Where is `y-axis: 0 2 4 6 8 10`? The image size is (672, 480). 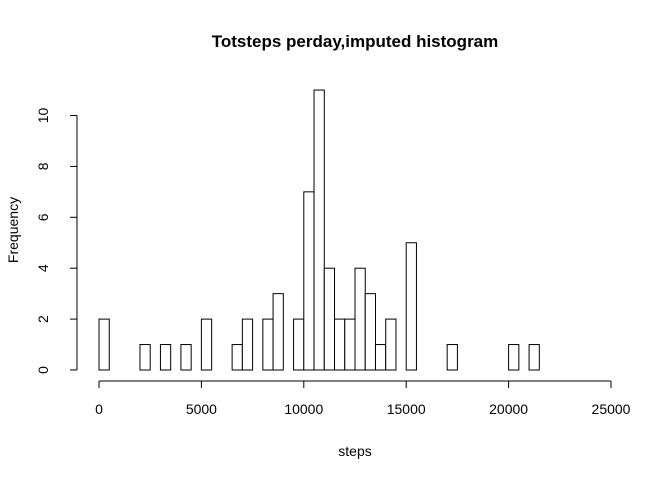 y-axis: 0 2 4 6 8 10 is located at coordinates (56, 241).